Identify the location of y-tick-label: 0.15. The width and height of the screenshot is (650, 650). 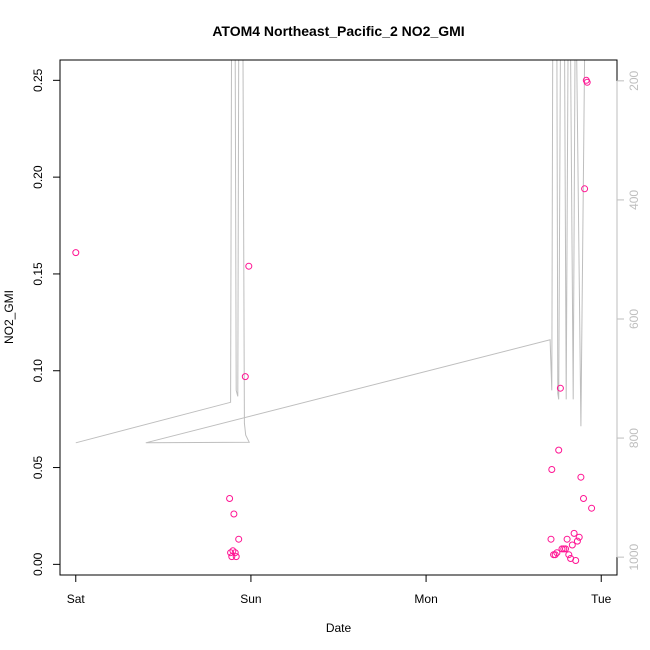
(38, 274).